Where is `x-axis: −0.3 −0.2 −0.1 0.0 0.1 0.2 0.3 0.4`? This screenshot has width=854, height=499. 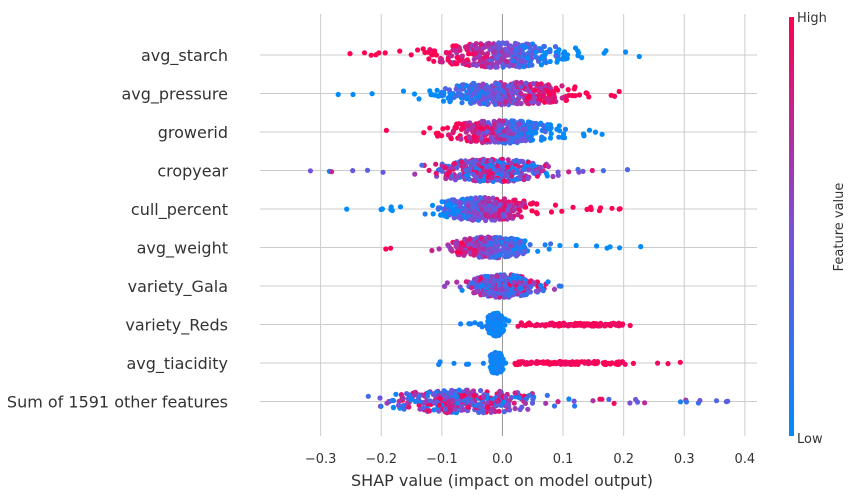 x-axis: −0.3 −0.2 −0.1 0.0 0.1 0.2 0.3 0.4 is located at coordinates (530, 459).